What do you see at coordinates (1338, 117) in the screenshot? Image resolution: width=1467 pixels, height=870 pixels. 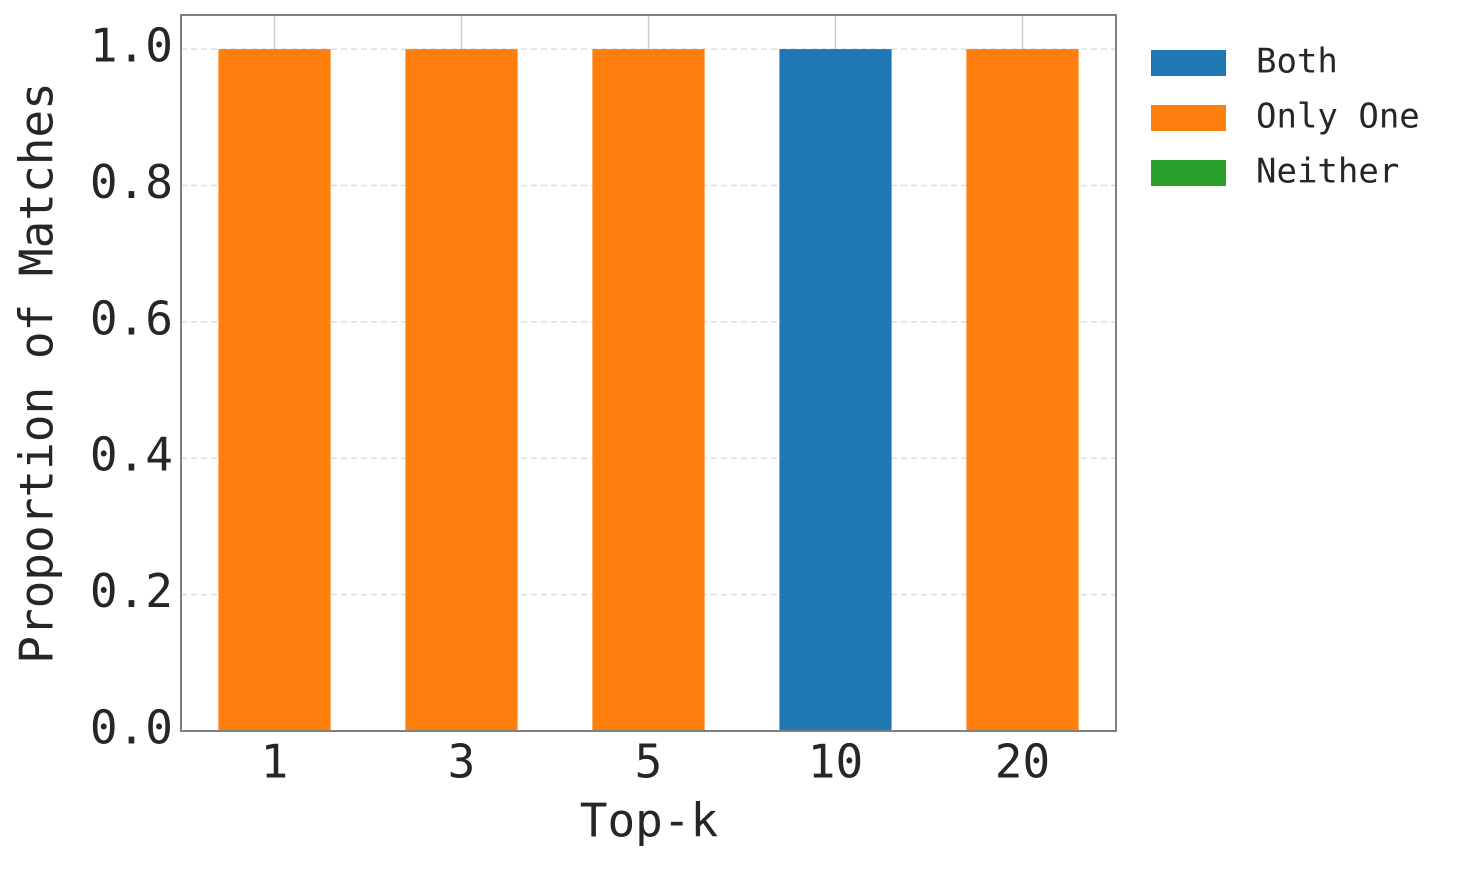 I see `legend-label: Only One` at bounding box center [1338, 117].